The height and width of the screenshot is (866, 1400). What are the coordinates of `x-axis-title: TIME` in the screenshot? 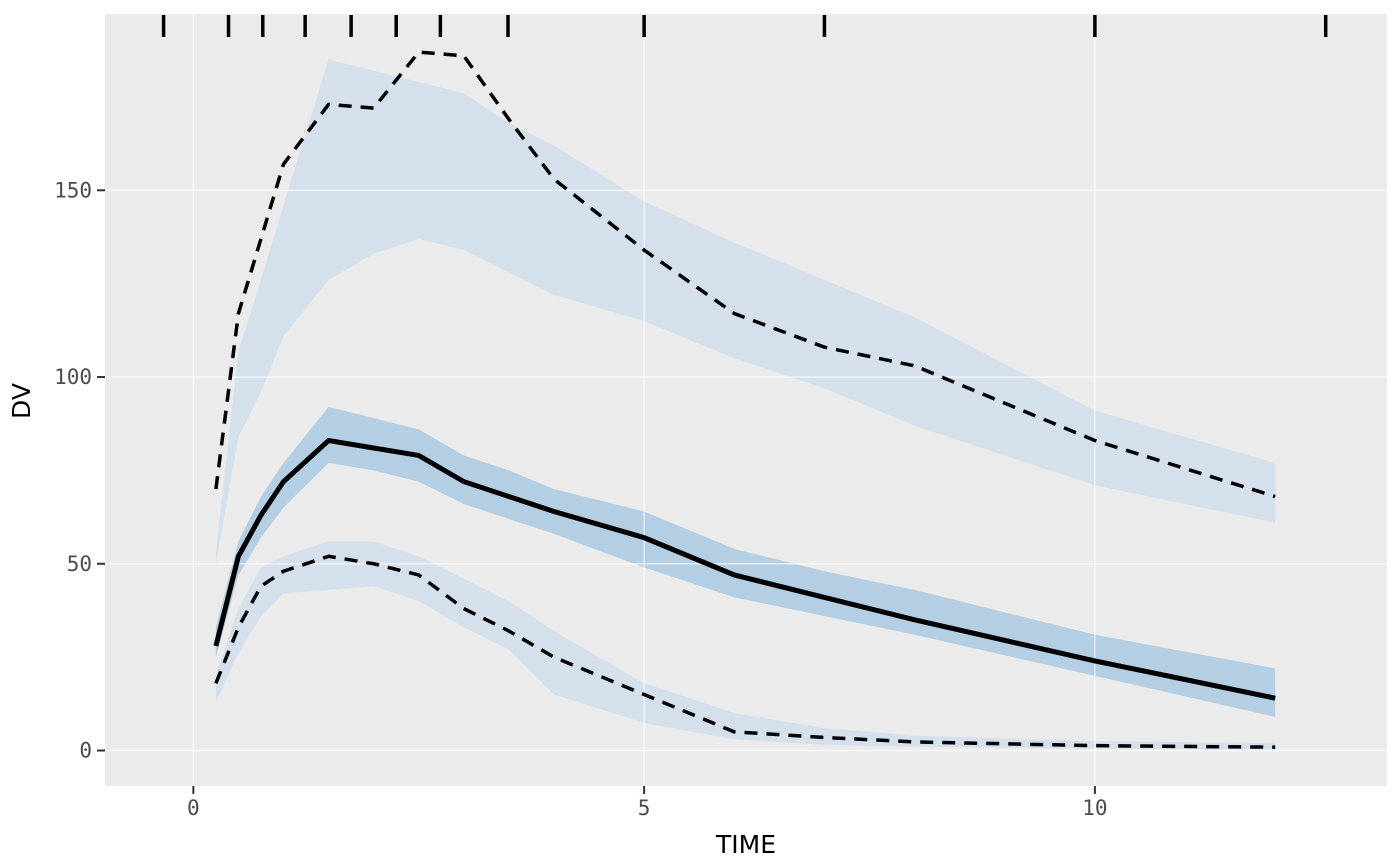 It's located at (745, 844).